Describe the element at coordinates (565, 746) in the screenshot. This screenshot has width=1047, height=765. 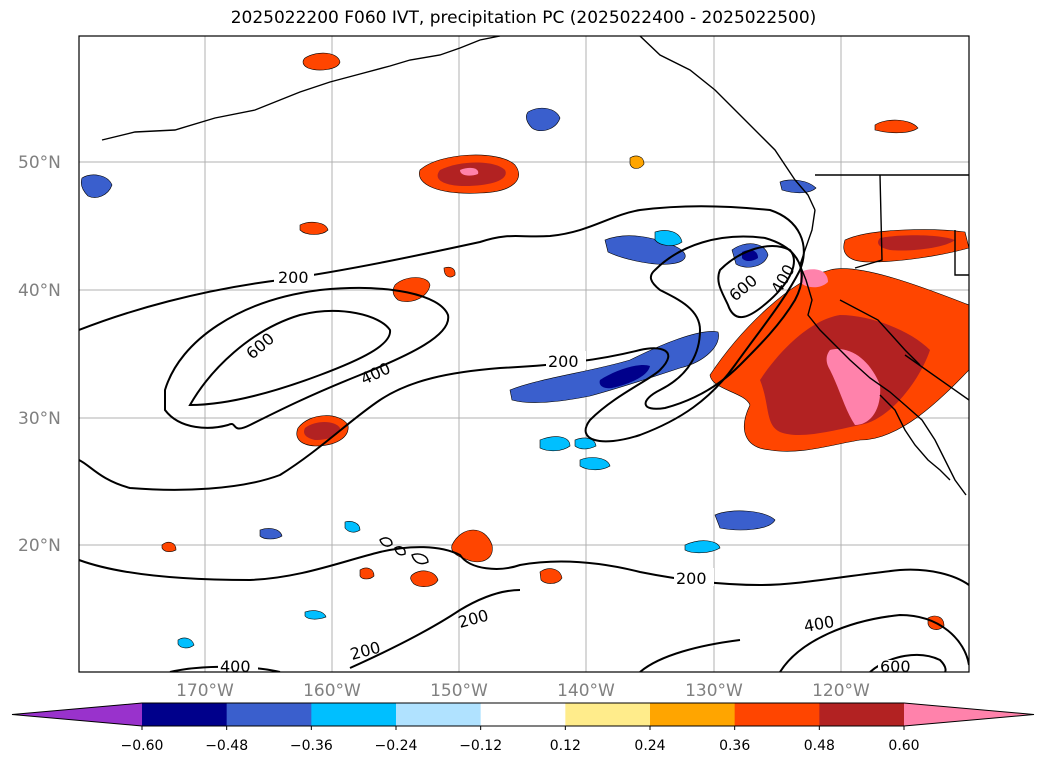
I see `colorbar-tick-label: 0.12` at that location.